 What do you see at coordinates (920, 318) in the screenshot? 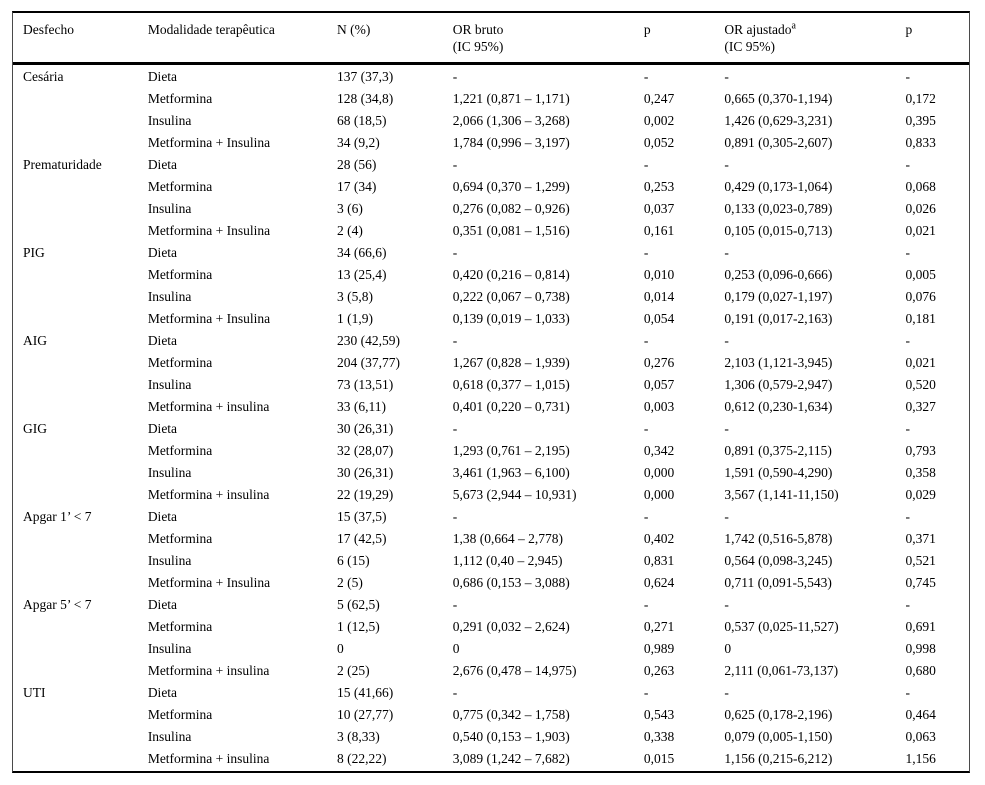
I see `p-ajustado-cell: 0,181` at bounding box center [920, 318].